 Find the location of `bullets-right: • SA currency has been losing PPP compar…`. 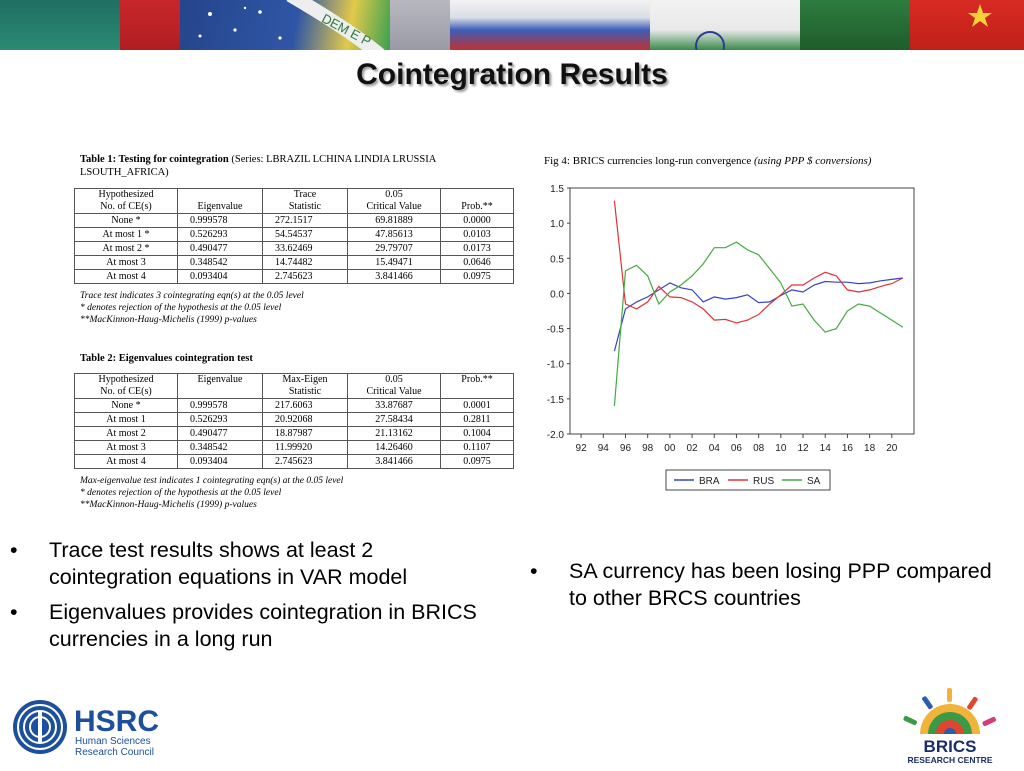

bullets-right: • SA currency has been losing PPP compar… is located at coordinates (765, 589).